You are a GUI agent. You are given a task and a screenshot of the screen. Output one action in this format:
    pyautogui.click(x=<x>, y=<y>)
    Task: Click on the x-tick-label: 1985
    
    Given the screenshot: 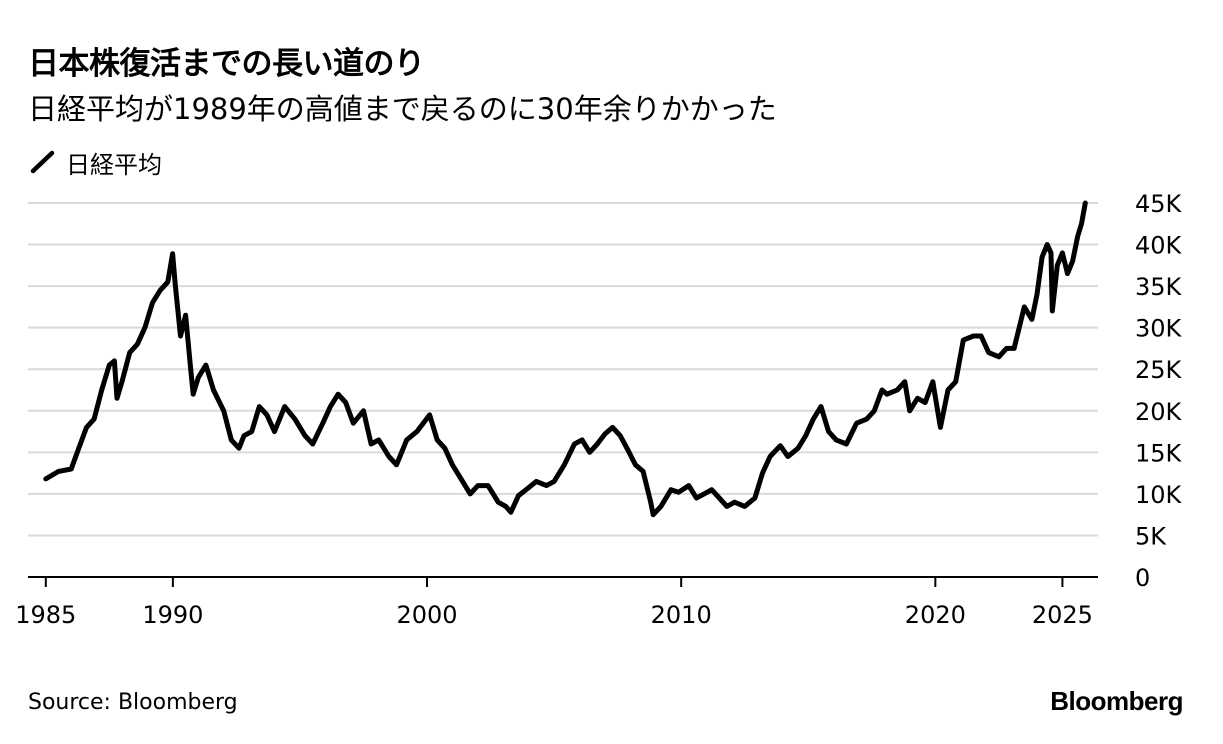 What is the action you would take?
    pyautogui.click(x=45, y=615)
    